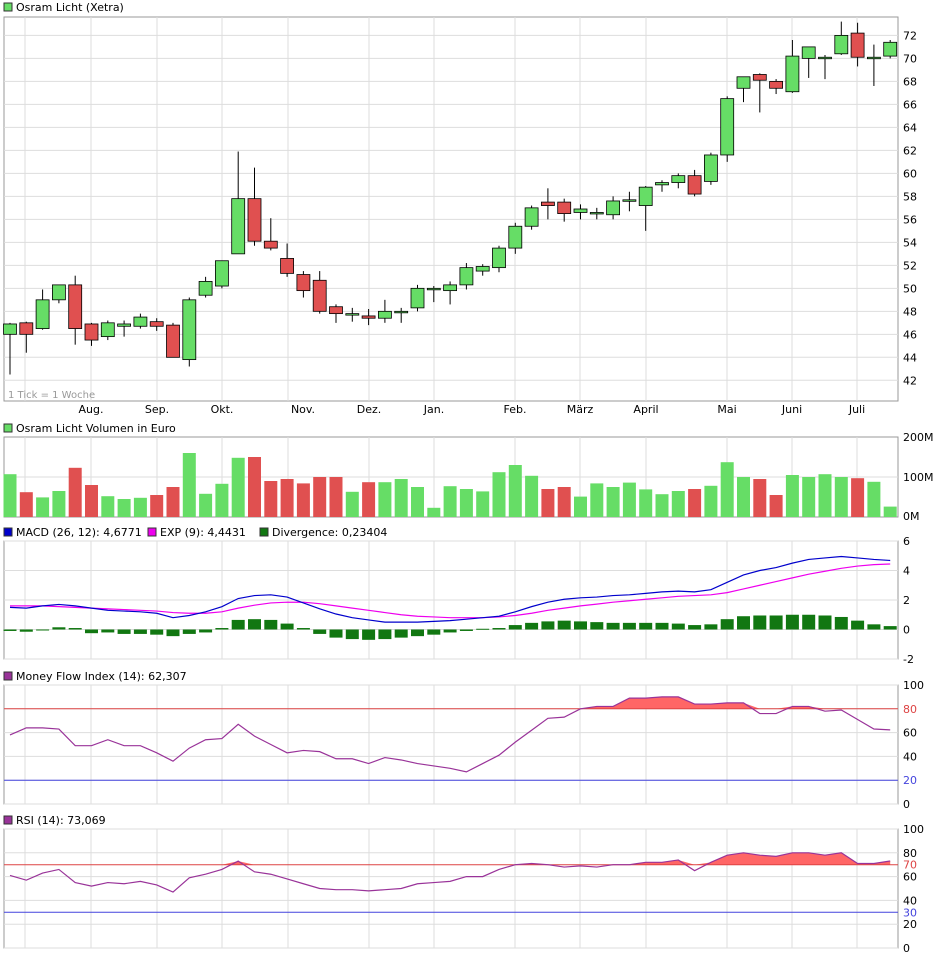 This screenshot has height=958, width=940. I want to click on macd-legend-icon, so click(8, 532).